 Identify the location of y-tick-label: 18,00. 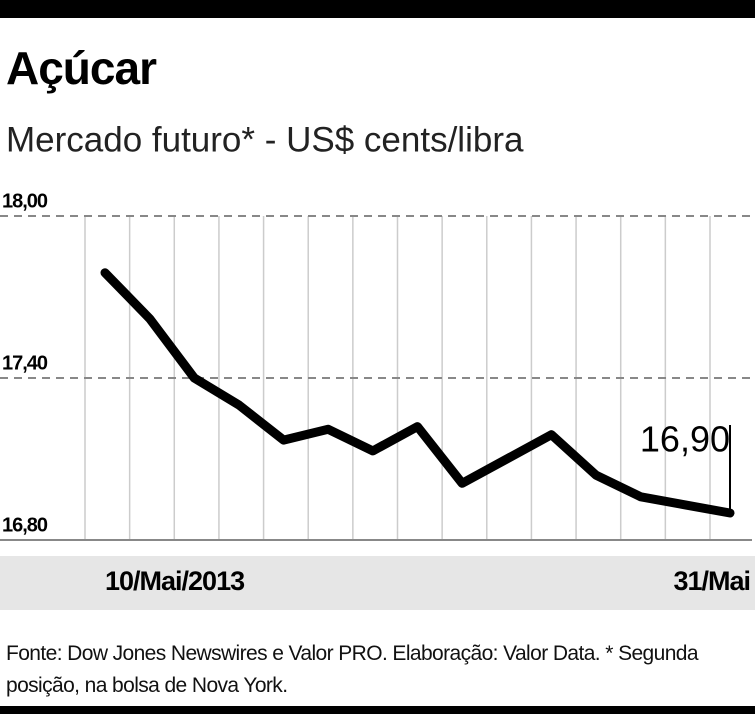
(25, 201).